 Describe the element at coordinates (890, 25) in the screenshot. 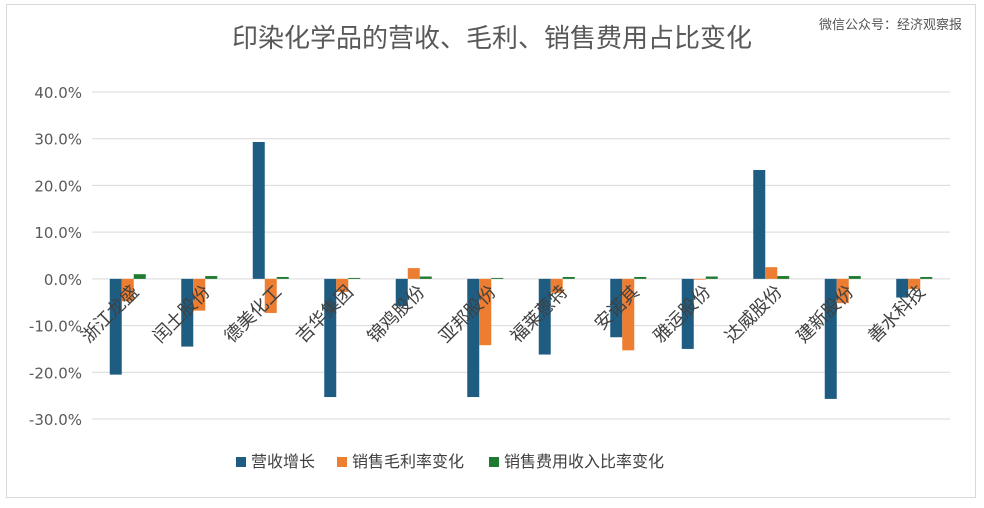

I see `watermark-text: 微信公众号：经济观察报` at that location.